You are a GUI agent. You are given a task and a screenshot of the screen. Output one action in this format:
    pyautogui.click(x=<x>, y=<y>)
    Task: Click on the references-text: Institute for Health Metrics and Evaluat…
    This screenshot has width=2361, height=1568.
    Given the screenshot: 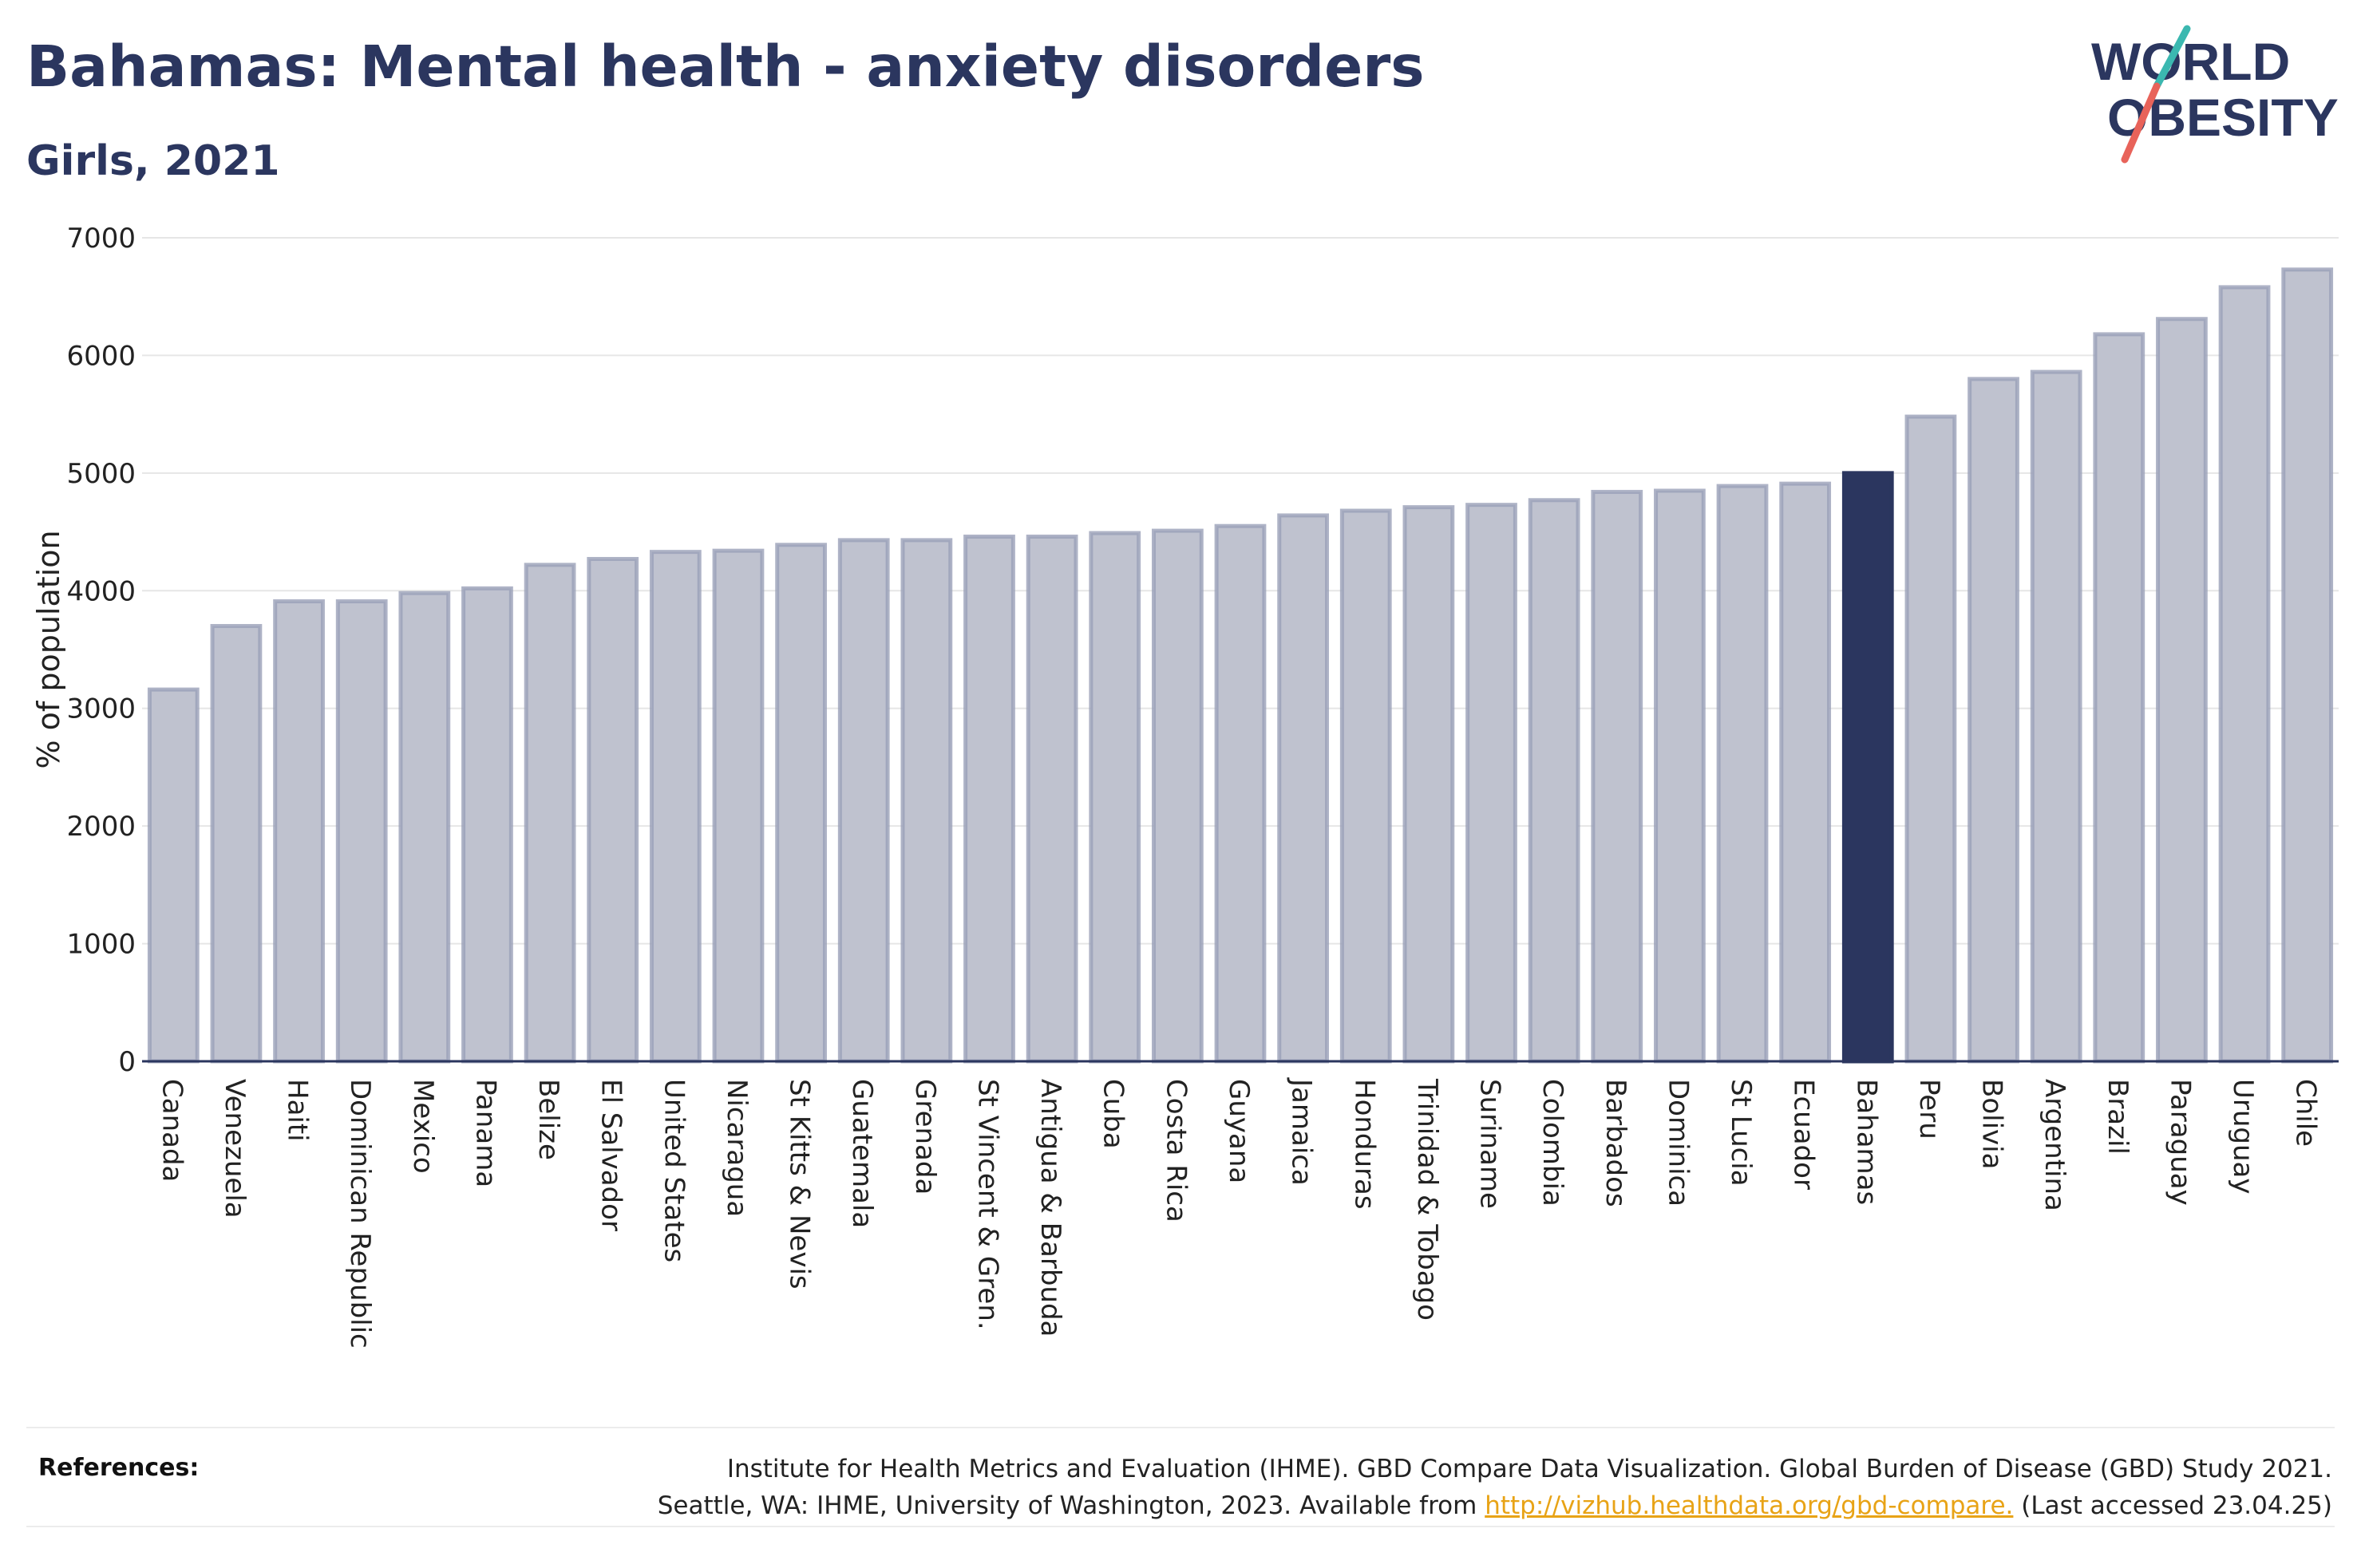 What is the action you would take?
    pyautogui.click(x=1414, y=1487)
    